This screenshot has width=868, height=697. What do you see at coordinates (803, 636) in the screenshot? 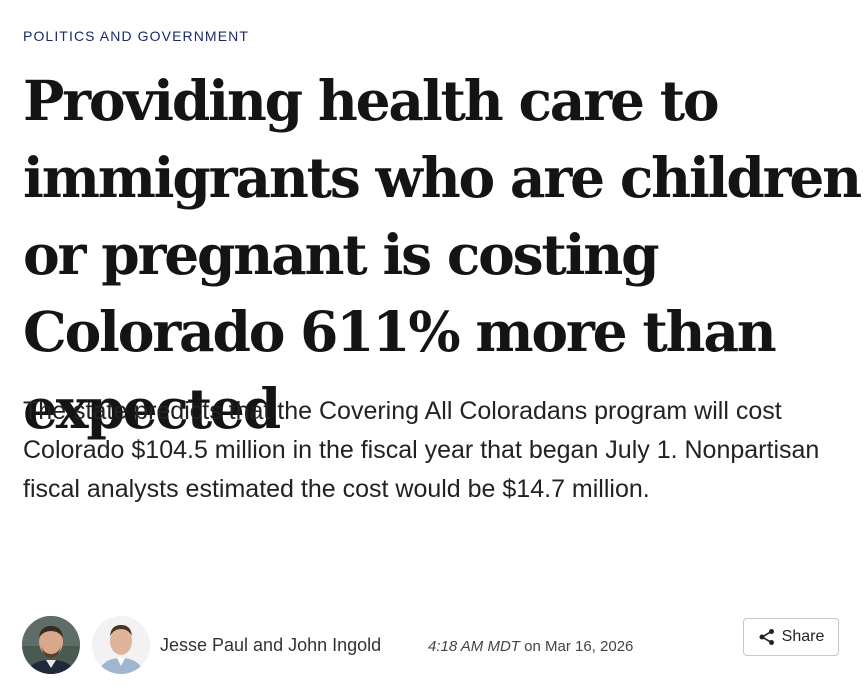
I see `share-label: Share` at bounding box center [803, 636].